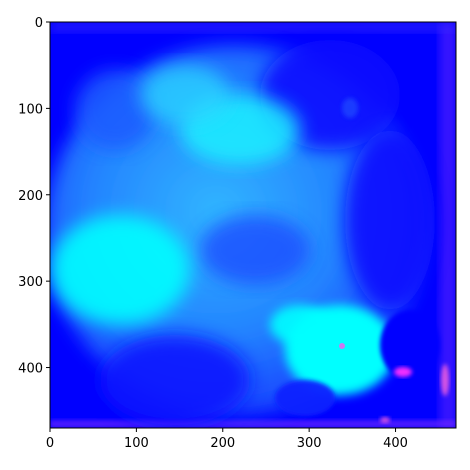  I want to click on x-tick-label: 300, so click(309, 443).